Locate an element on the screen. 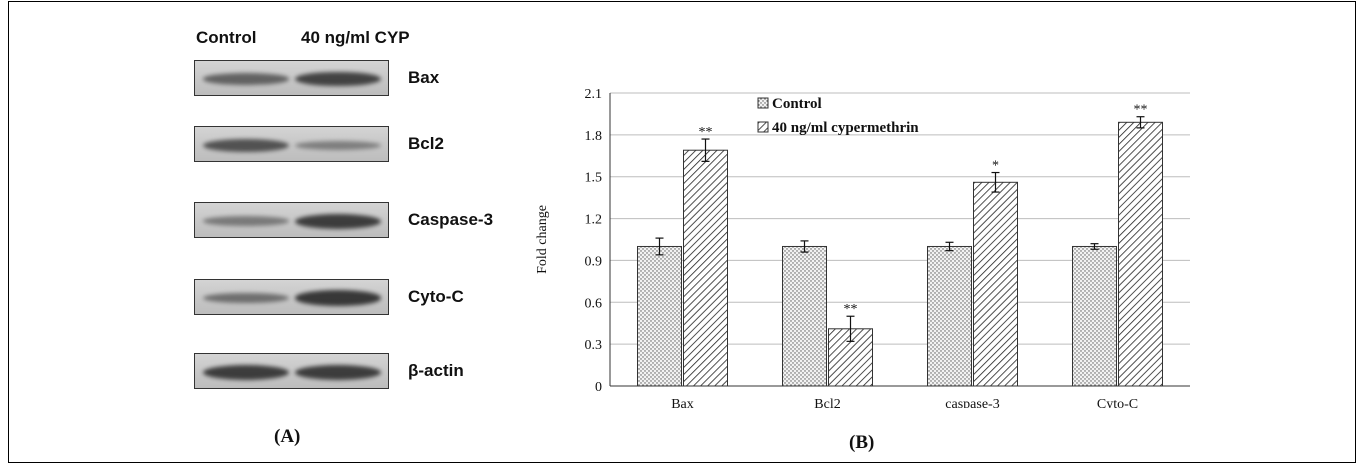  y-tick-label: 0.3 is located at coordinates (594, 345).